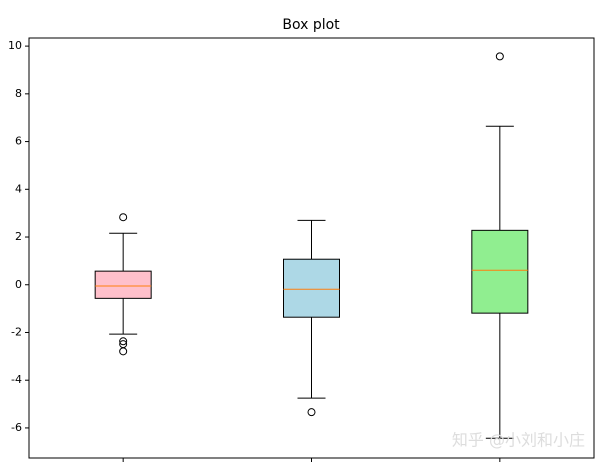 The width and height of the screenshot is (600, 472). I want to click on y-tick-label: 0, so click(18, 284).